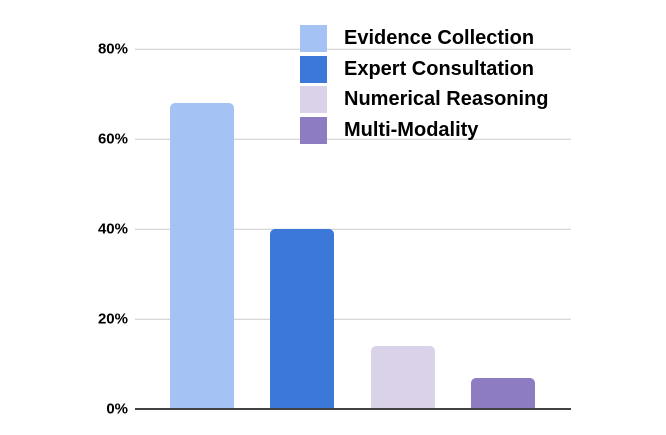  I want to click on ytick-label-40: 40%, so click(112, 229).